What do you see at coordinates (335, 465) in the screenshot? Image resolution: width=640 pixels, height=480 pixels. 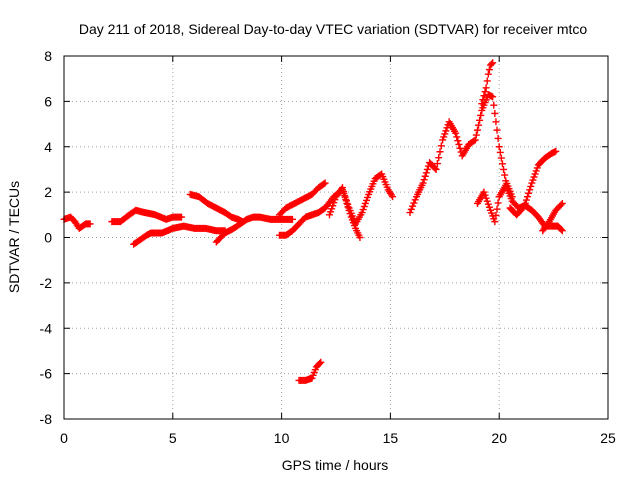 I see `x-axis-label: GPS time / hours` at bounding box center [335, 465].